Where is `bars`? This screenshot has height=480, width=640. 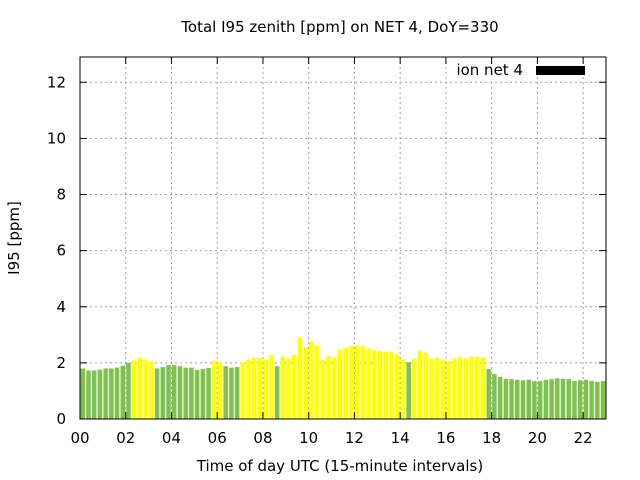
bars is located at coordinates (343, 378).